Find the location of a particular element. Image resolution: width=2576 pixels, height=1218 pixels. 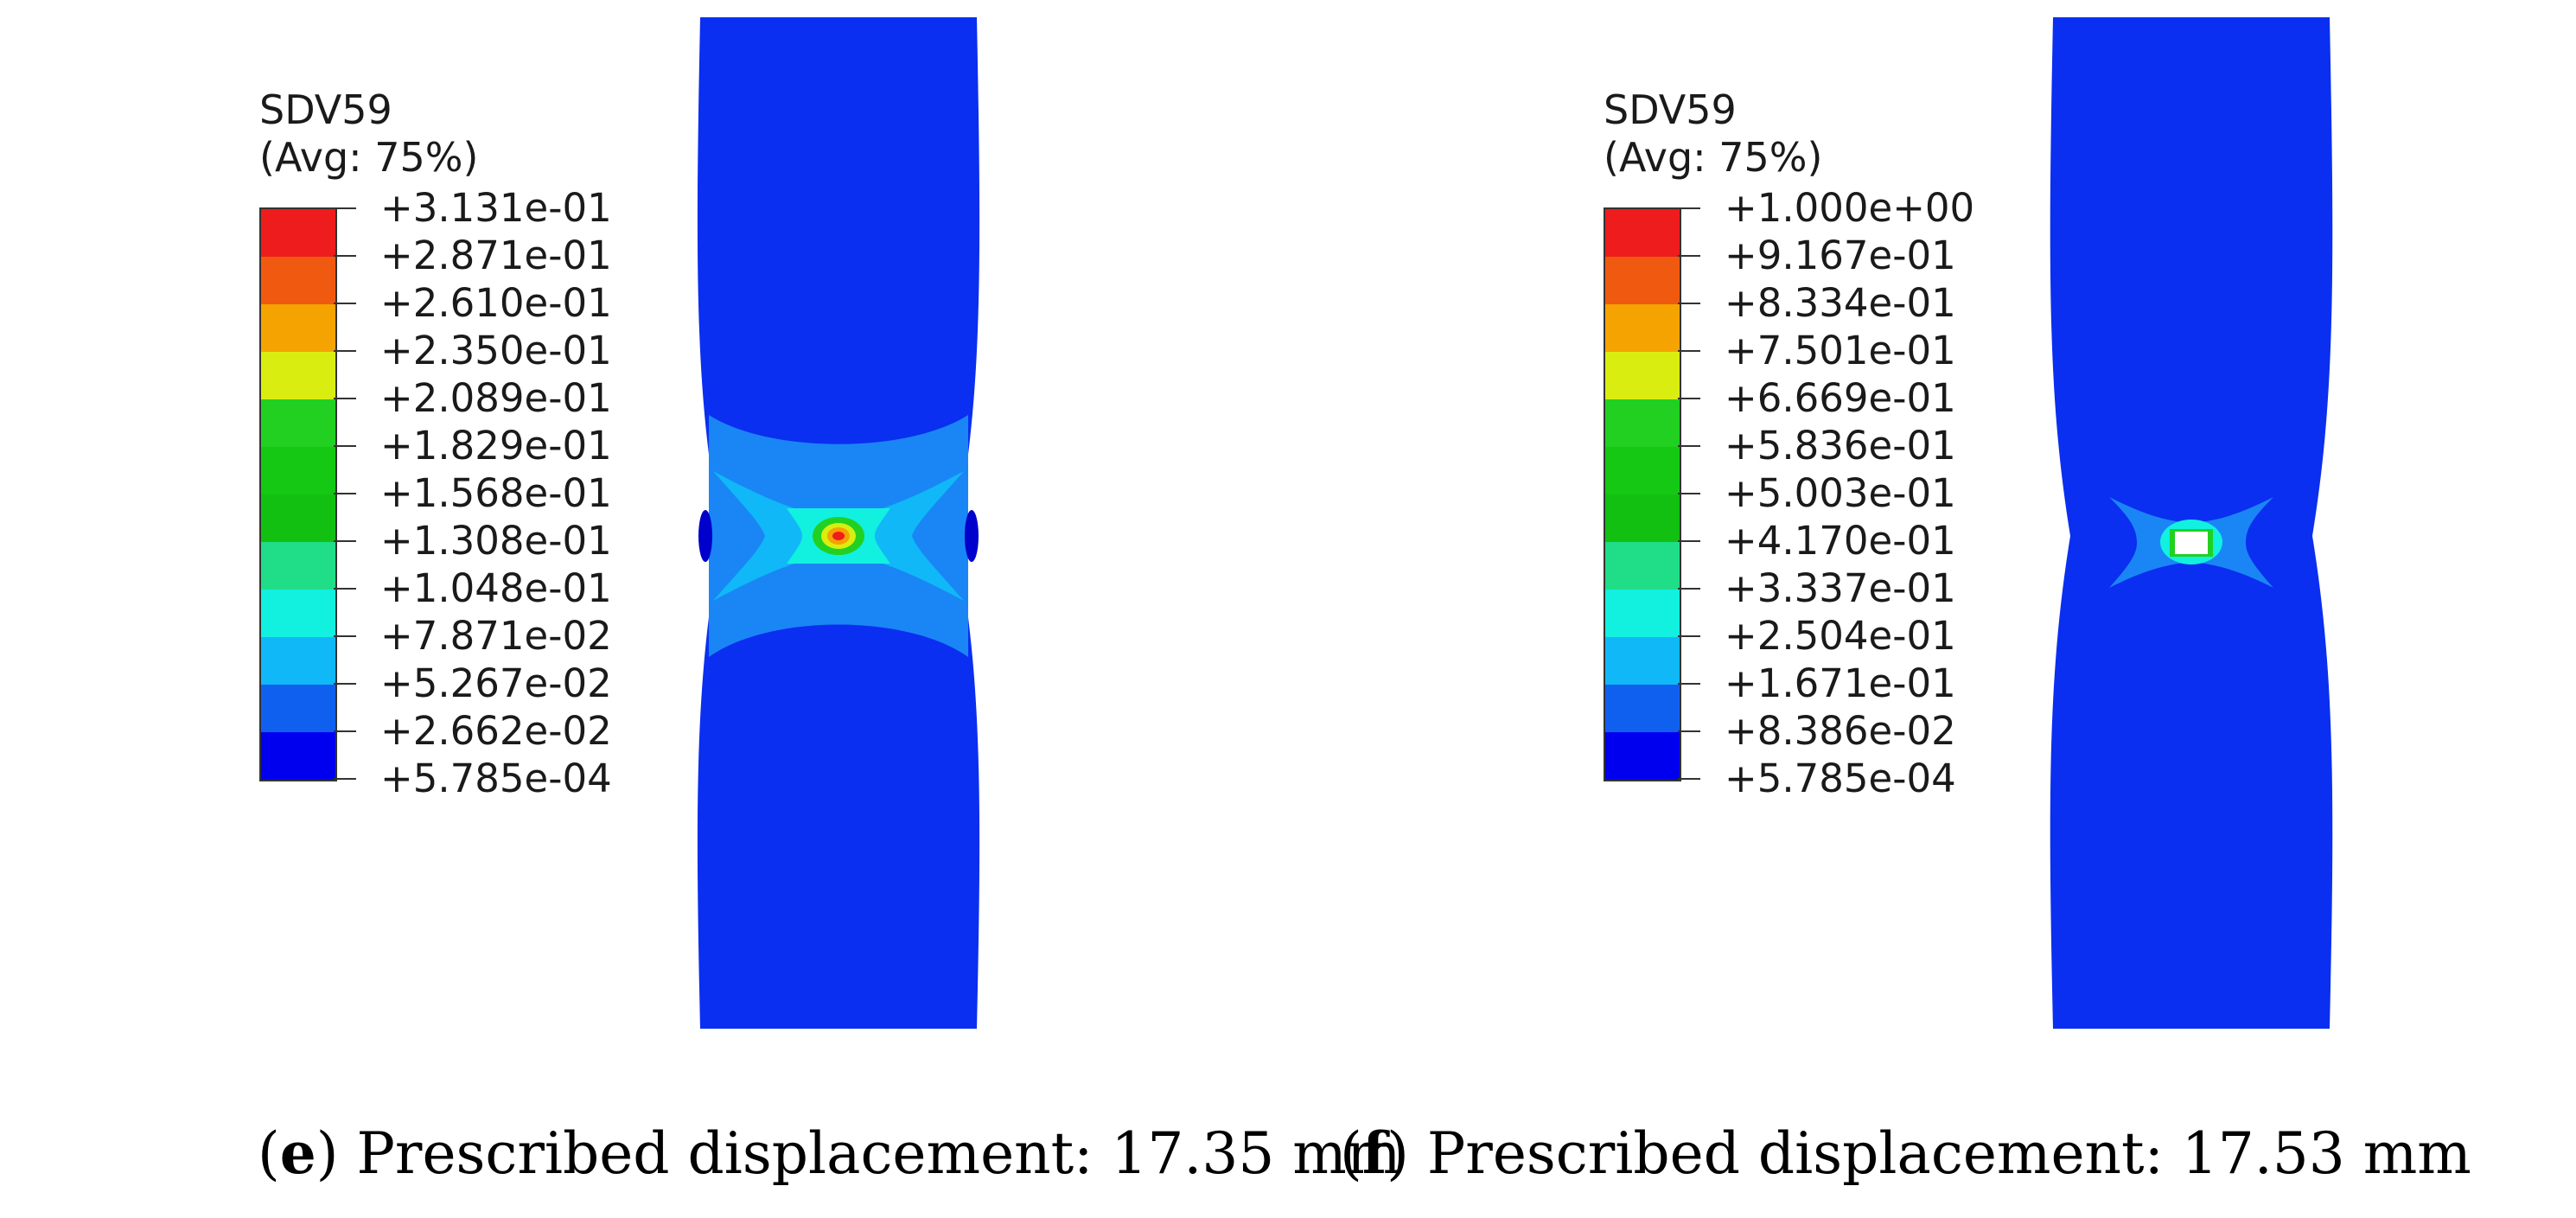

caption-text: Prescribed displacement: 17.53 mm is located at coordinates (1948, 1154).